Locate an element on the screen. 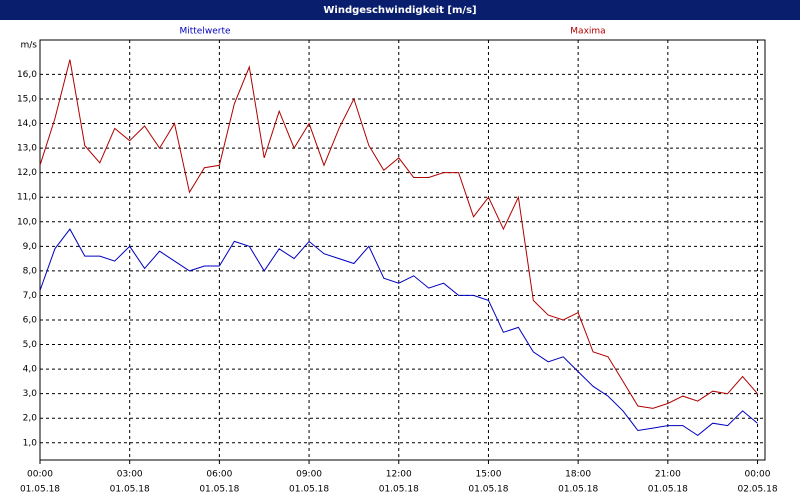 Image resolution: width=800 pixels, height=500 pixels. y-tick-label: 6,0 is located at coordinates (30, 321).